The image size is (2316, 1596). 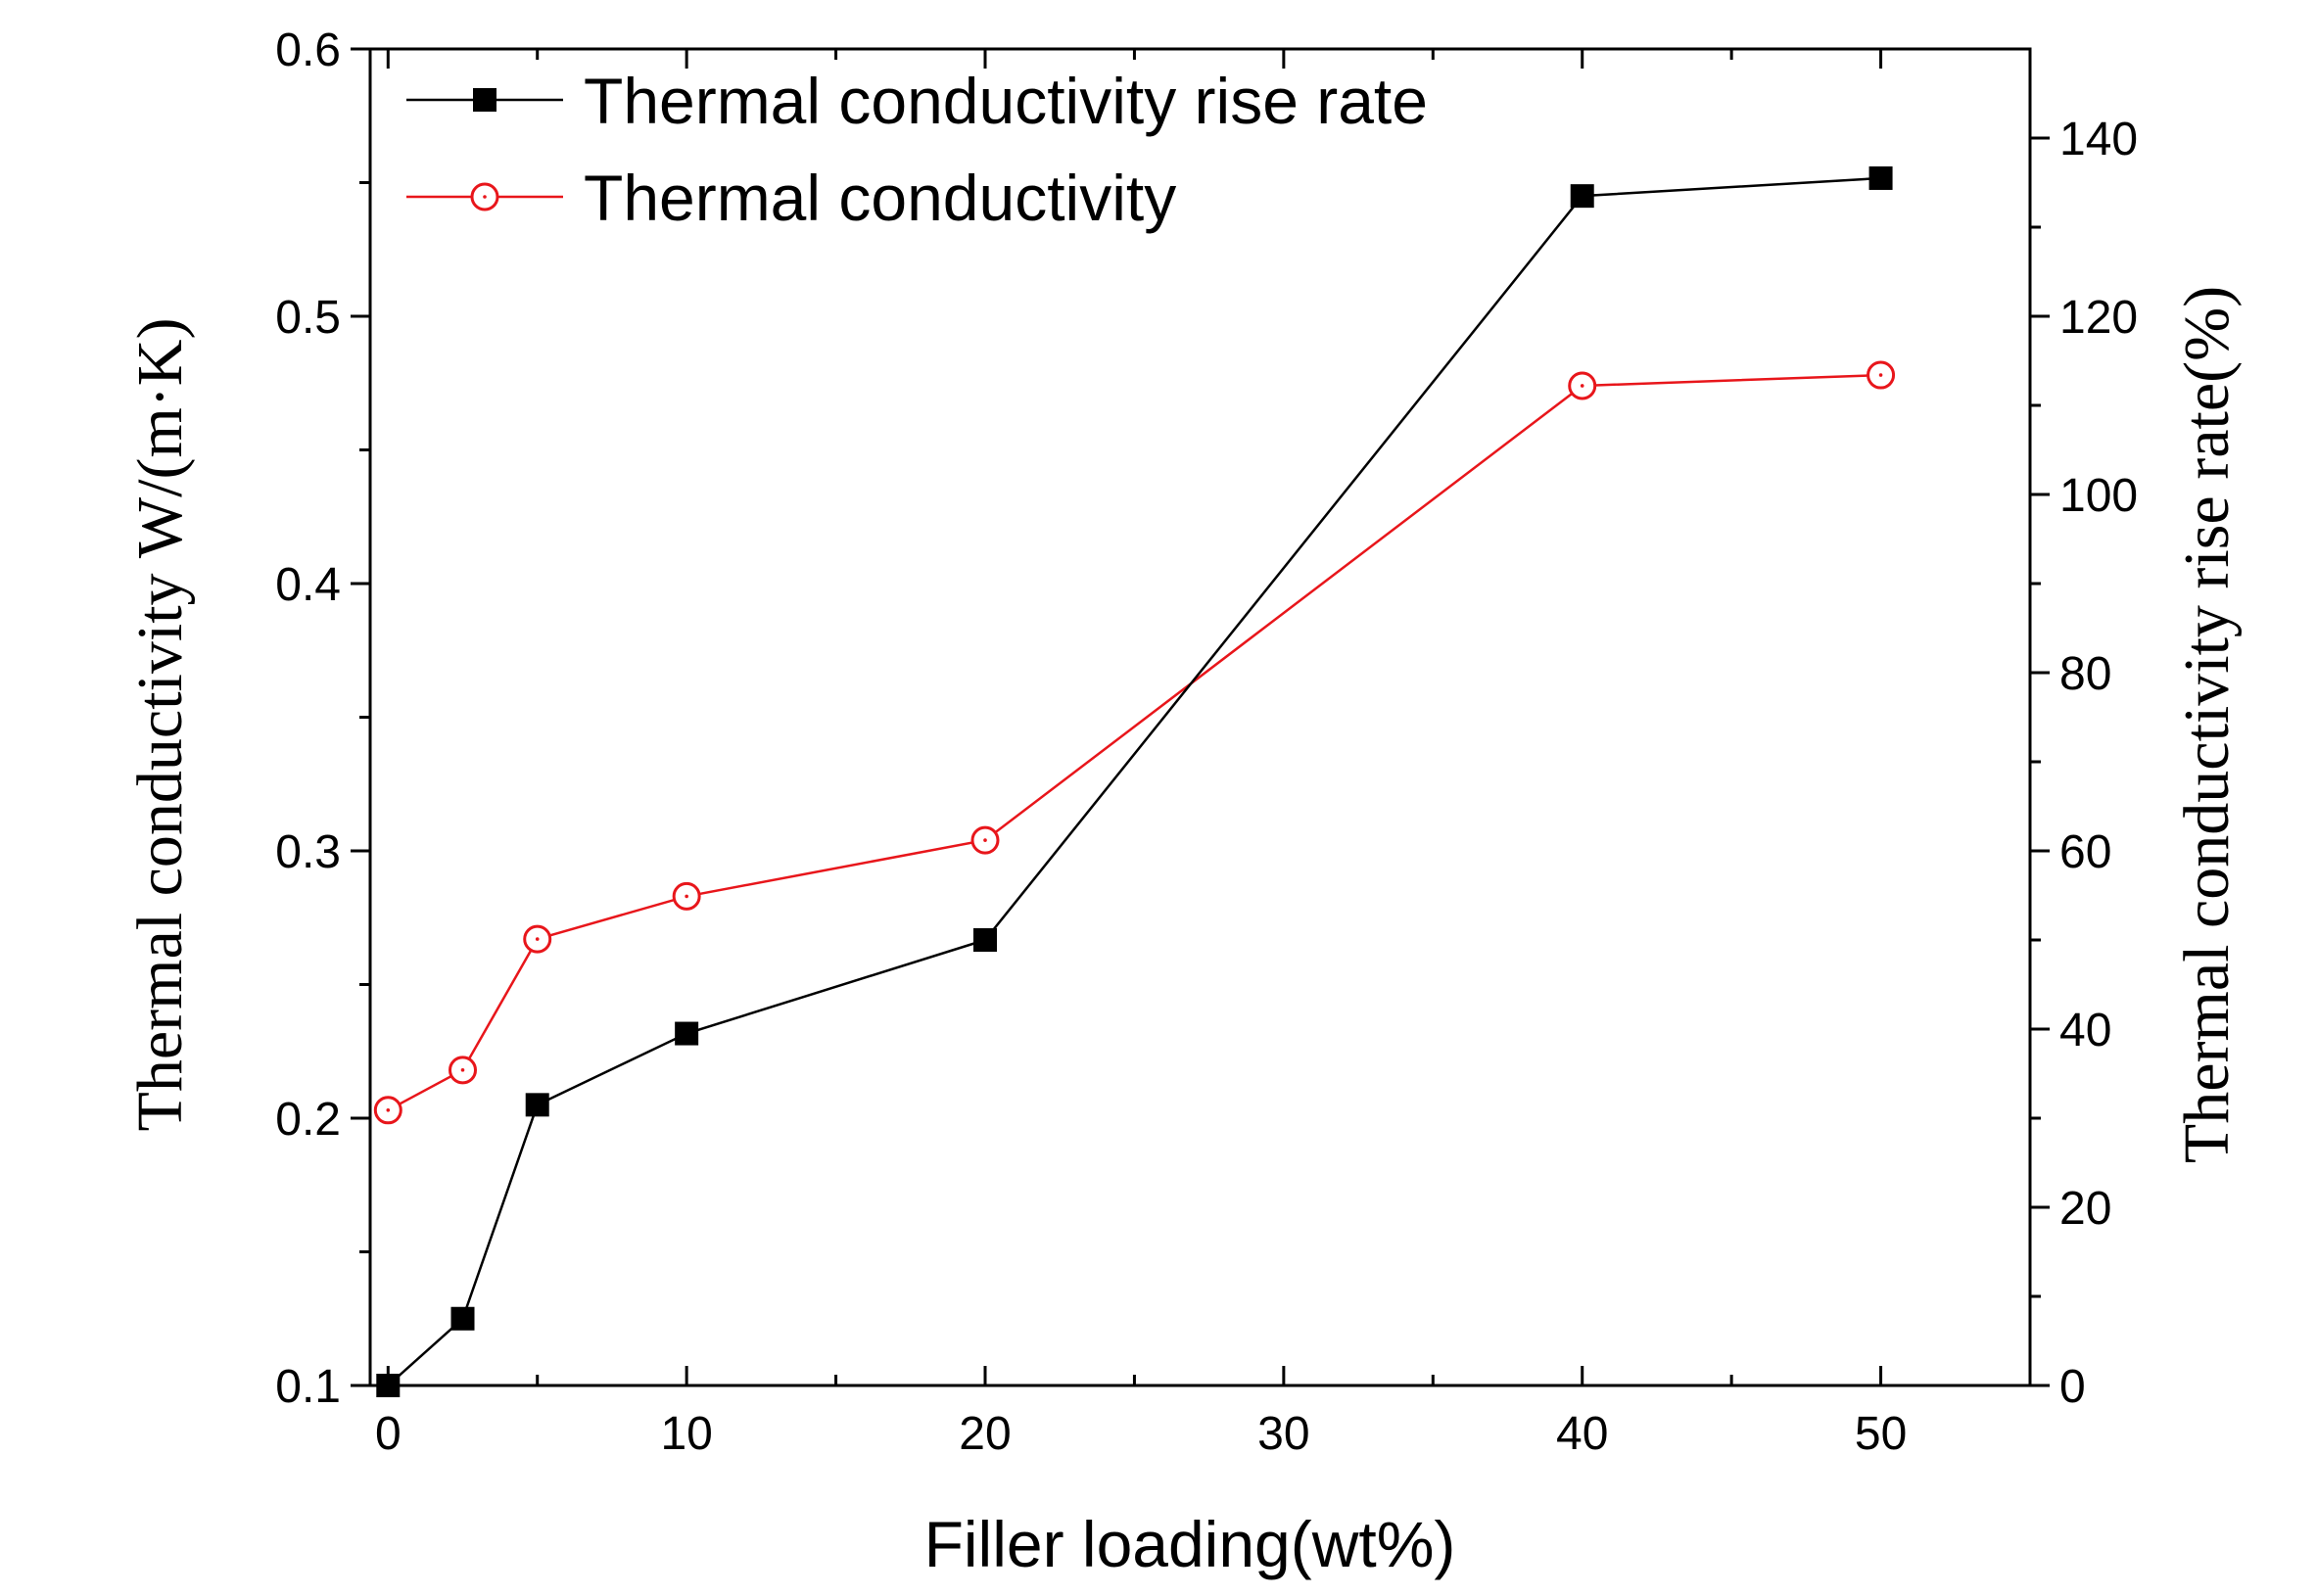 I want to click on legend-item: Thermal conductivity, so click(x=791, y=198).